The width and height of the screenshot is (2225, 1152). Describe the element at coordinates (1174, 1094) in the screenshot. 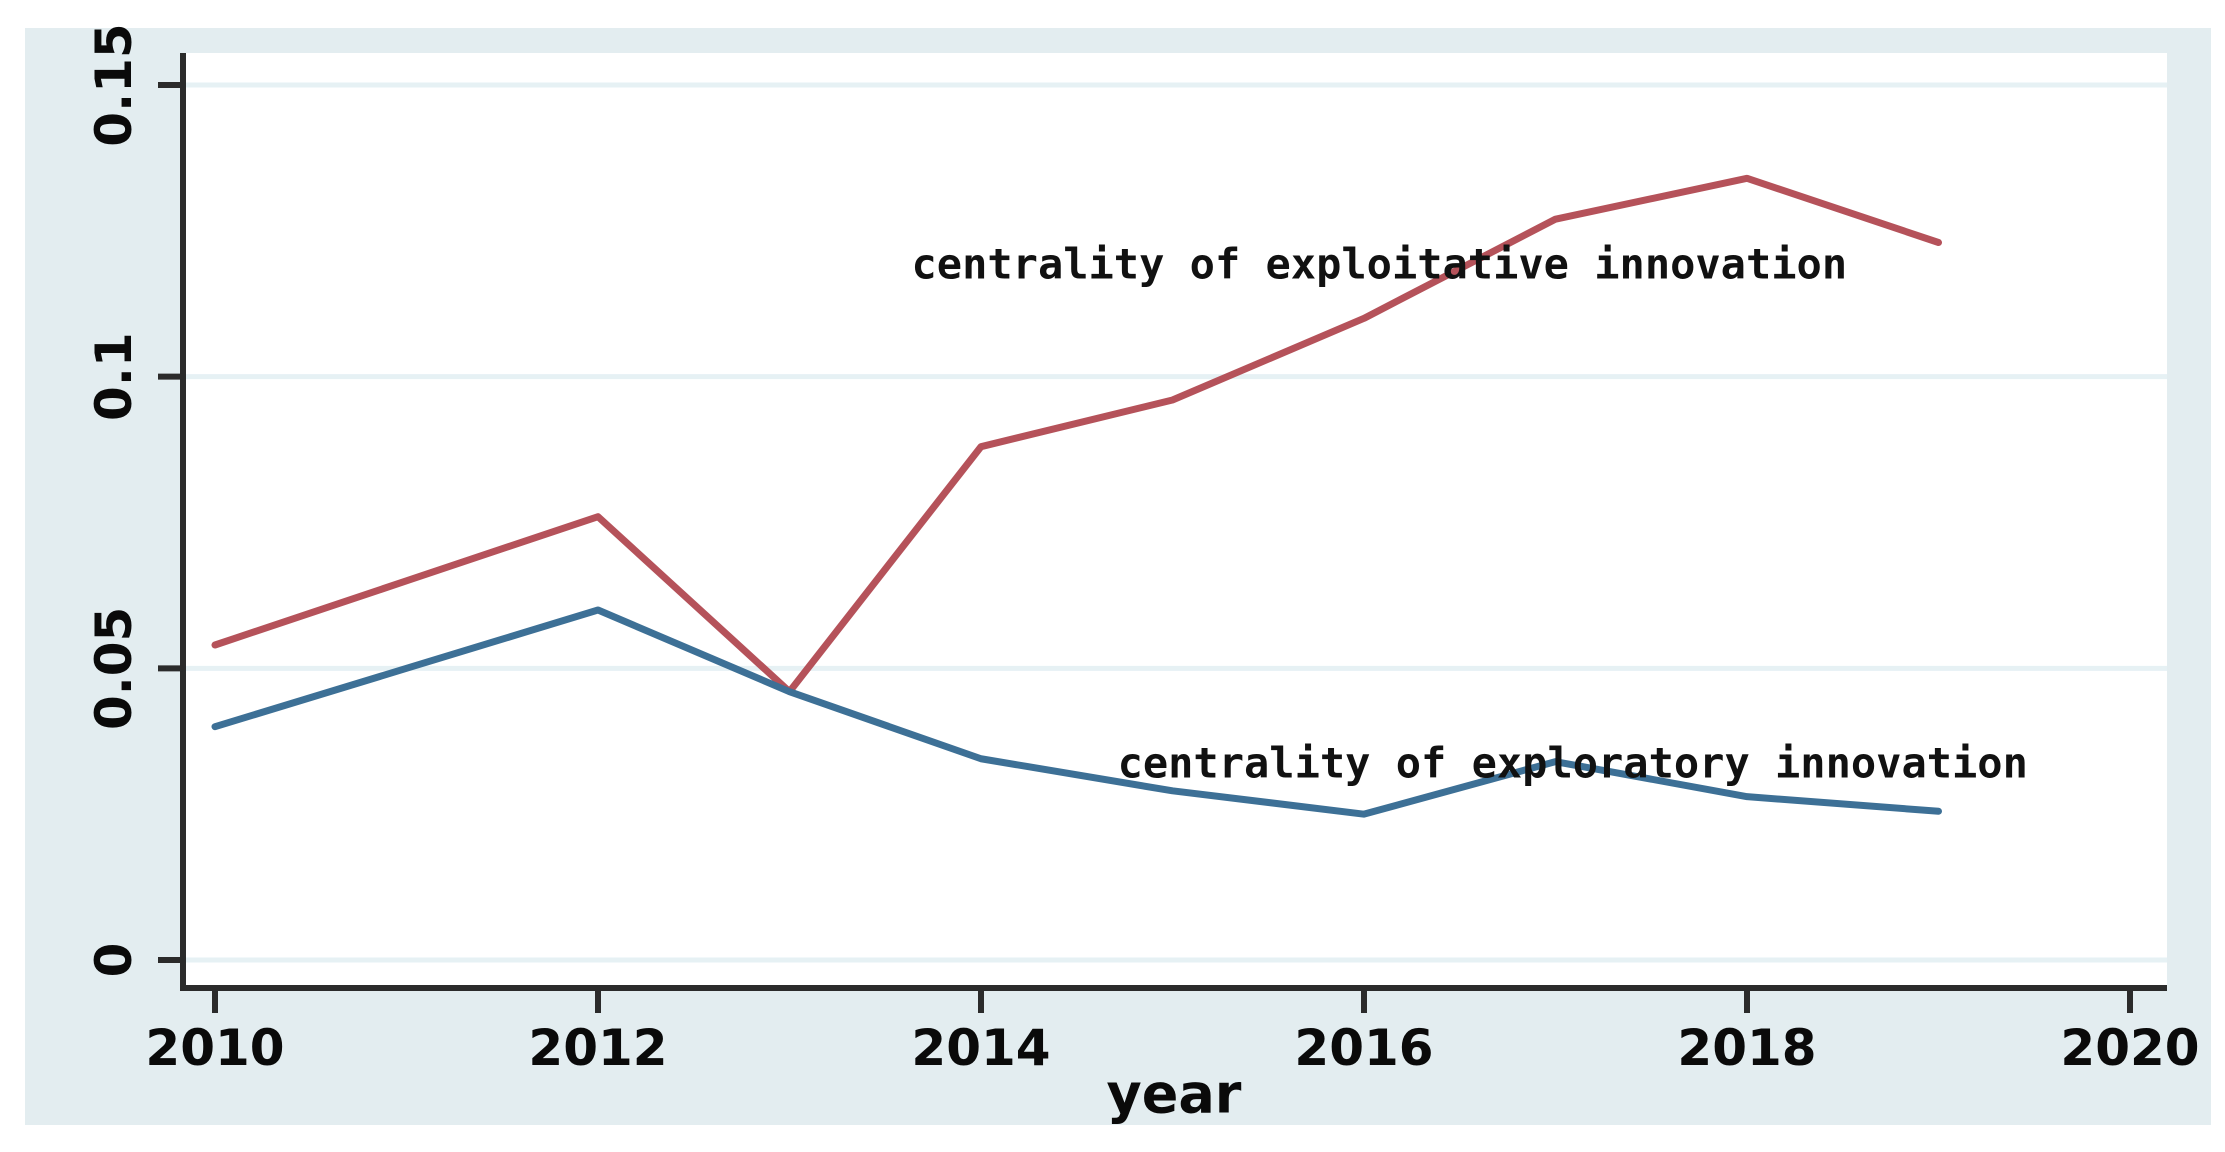

I see `x-axis-title: year` at that location.